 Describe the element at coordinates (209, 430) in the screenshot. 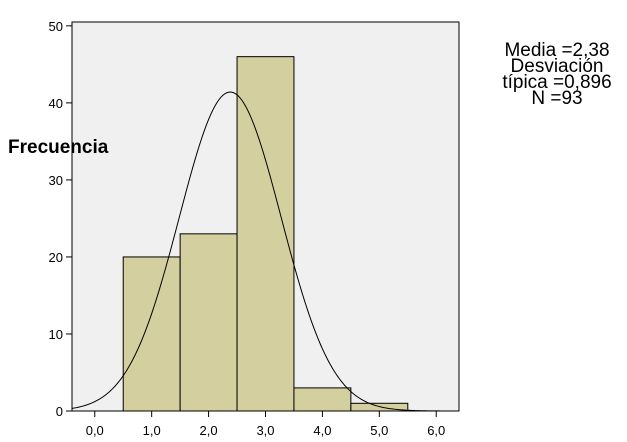

I see `x-tick-label: 2,0` at that location.